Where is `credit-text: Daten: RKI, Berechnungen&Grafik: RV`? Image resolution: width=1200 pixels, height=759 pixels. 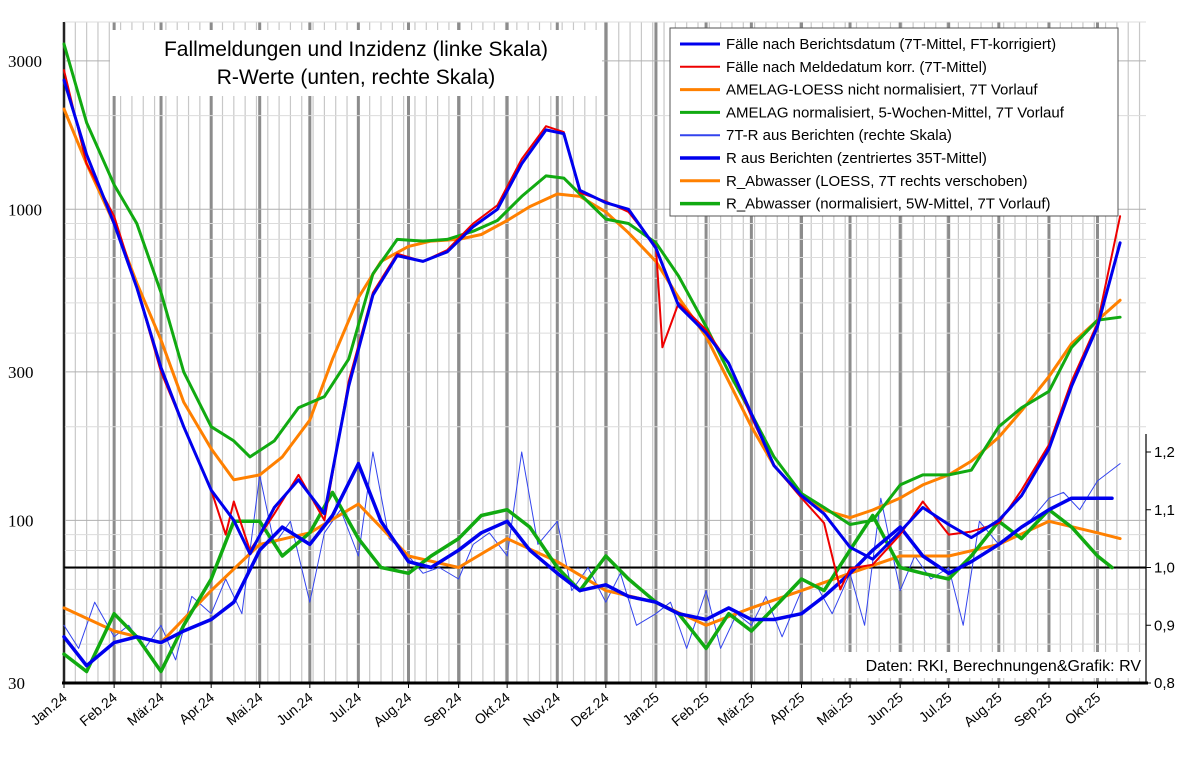 credit-text: Daten: RKI, Berechnungen&Grafik: RV is located at coordinates (1004, 666).